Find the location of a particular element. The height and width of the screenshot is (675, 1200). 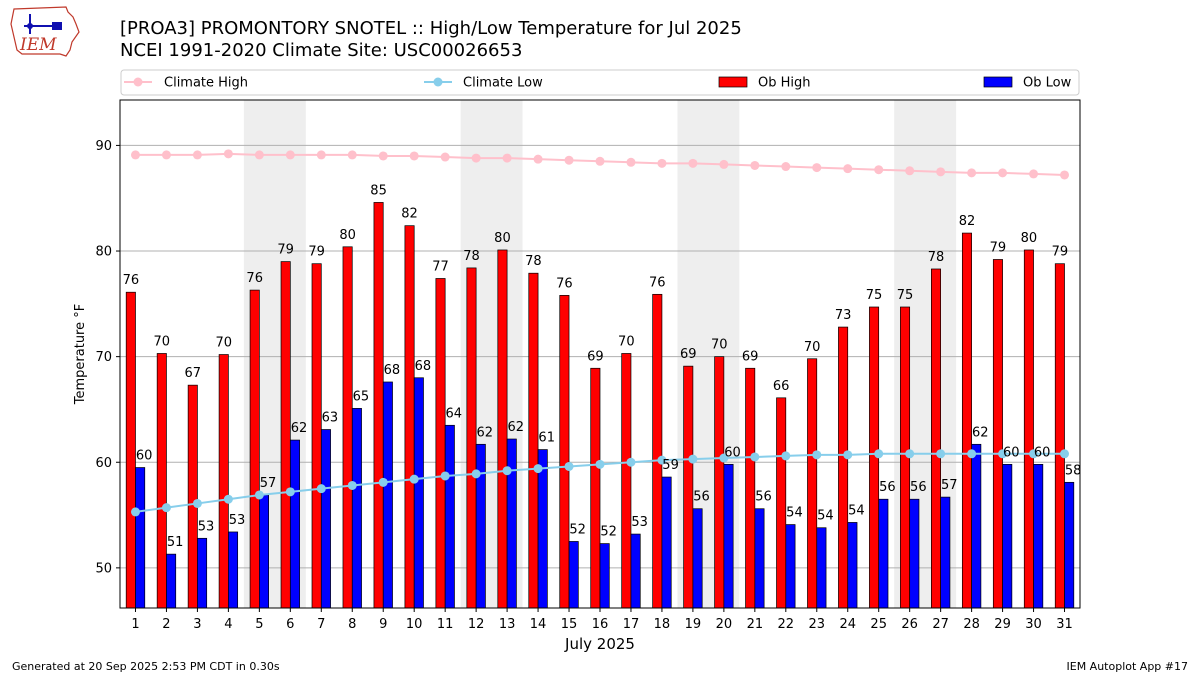

ob-low-label: 68 is located at coordinates (392, 370).